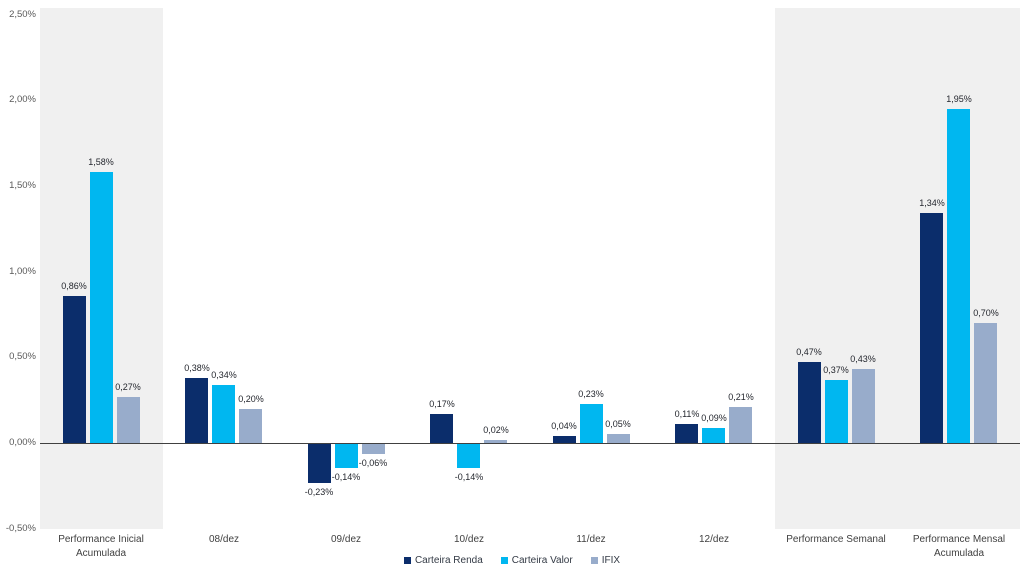 This screenshot has width=1024, height=578. I want to click on value-label: 0,38%, so click(197, 368).